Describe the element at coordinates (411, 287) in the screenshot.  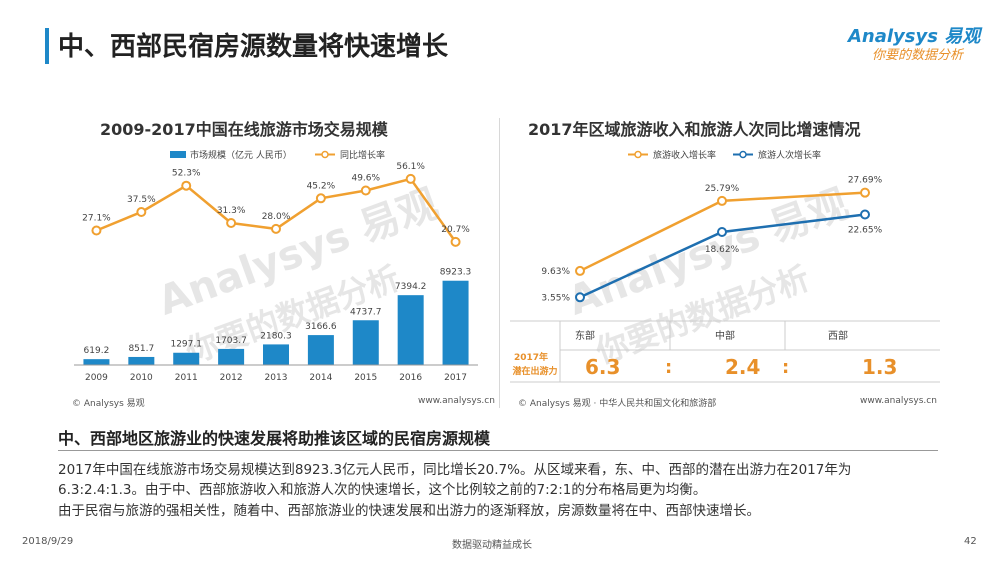
I see `bar-label-2016: 7394.2` at that location.